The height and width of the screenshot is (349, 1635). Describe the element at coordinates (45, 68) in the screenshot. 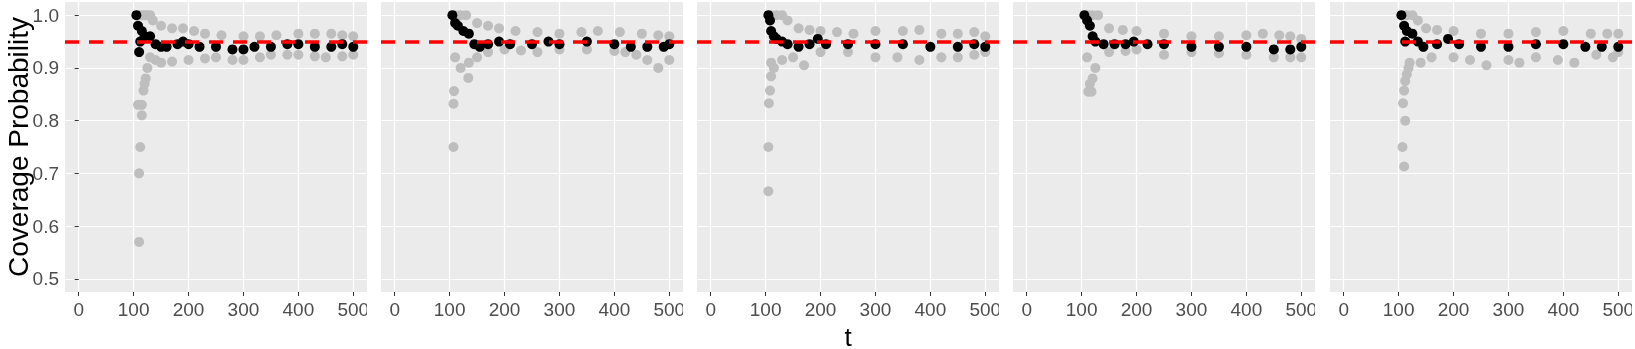

I see `y-tick-label: 0.9` at that location.